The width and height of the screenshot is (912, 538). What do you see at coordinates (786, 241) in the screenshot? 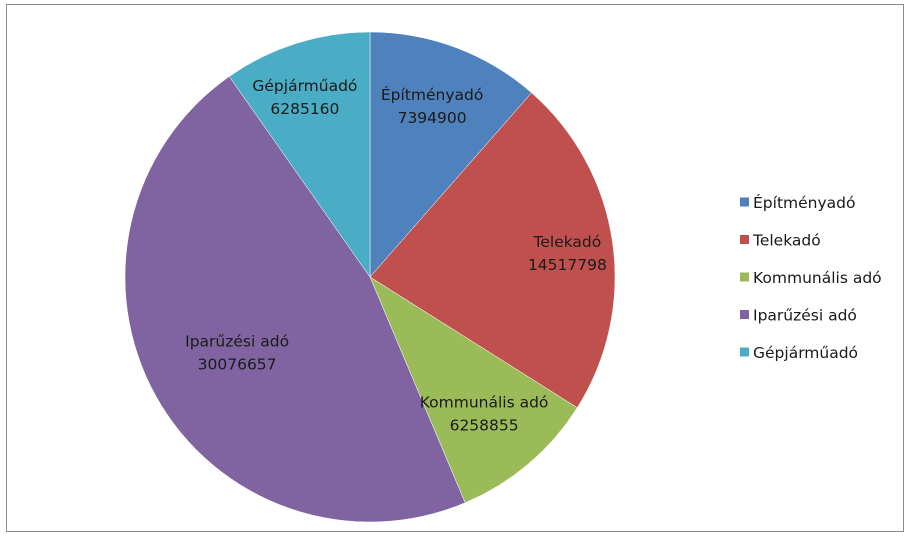
I see `legend-label-2: Telekadó` at bounding box center [786, 241].